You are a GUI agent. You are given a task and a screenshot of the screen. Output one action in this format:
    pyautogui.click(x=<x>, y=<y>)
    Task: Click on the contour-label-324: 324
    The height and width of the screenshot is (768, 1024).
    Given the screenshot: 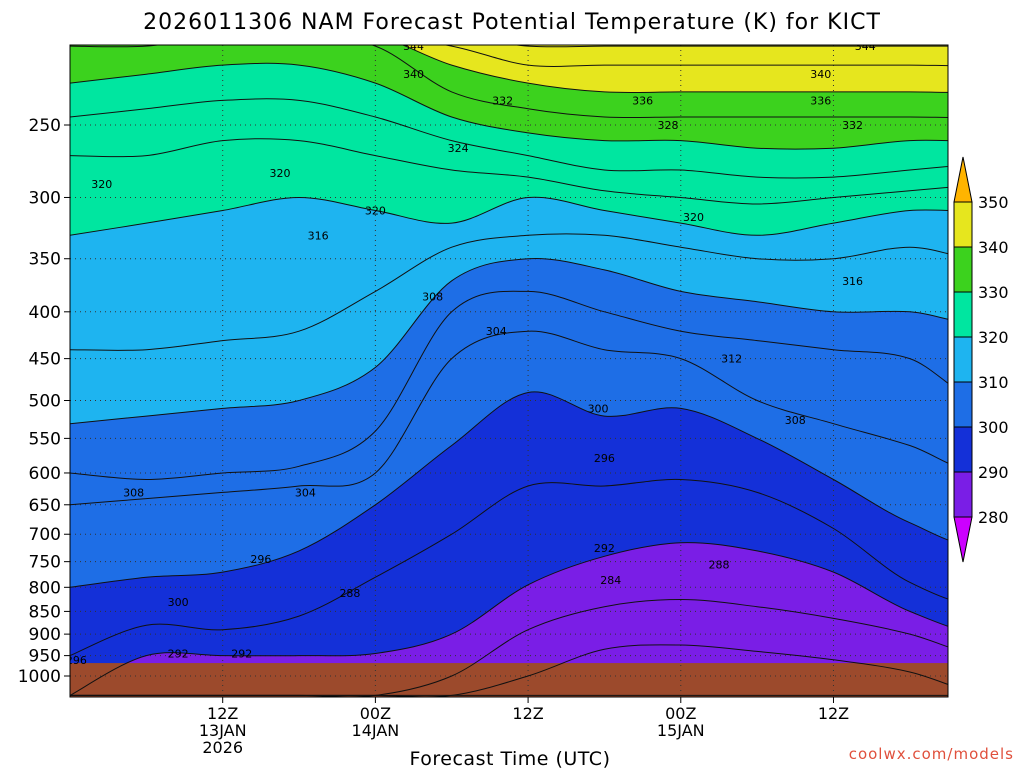 What is the action you would take?
    pyautogui.click(x=458, y=148)
    